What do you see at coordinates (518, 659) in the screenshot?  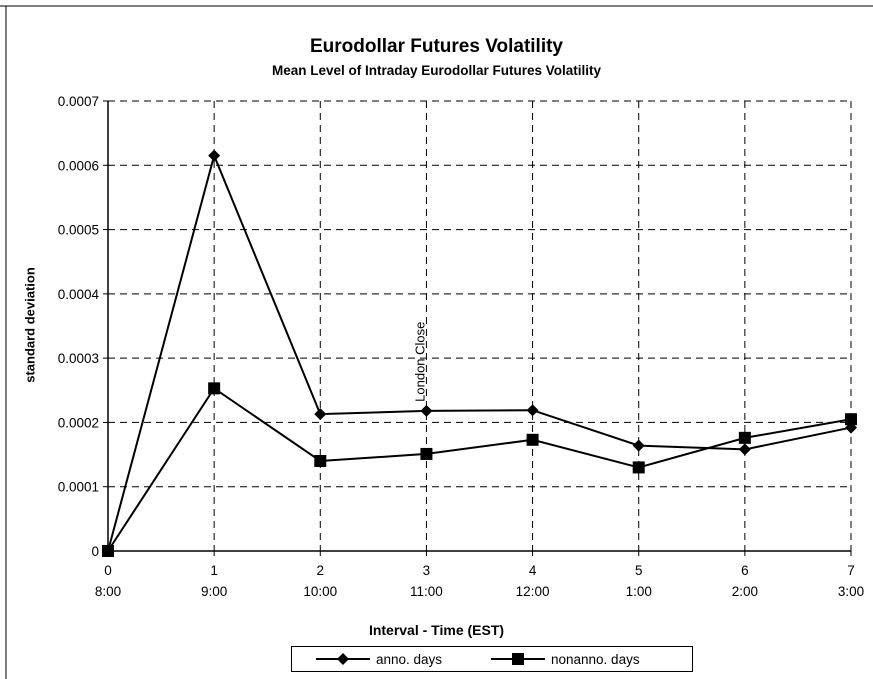 I see `square-marker-icon` at bounding box center [518, 659].